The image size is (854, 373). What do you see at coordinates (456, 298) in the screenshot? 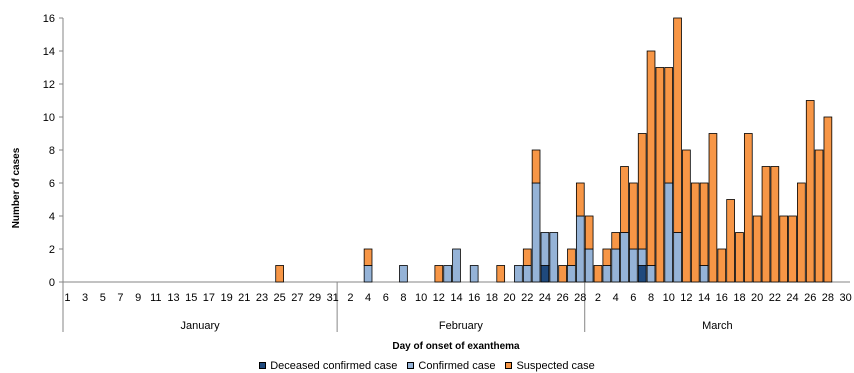
I see `x-tick-label: 14` at bounding box center [456, 298].